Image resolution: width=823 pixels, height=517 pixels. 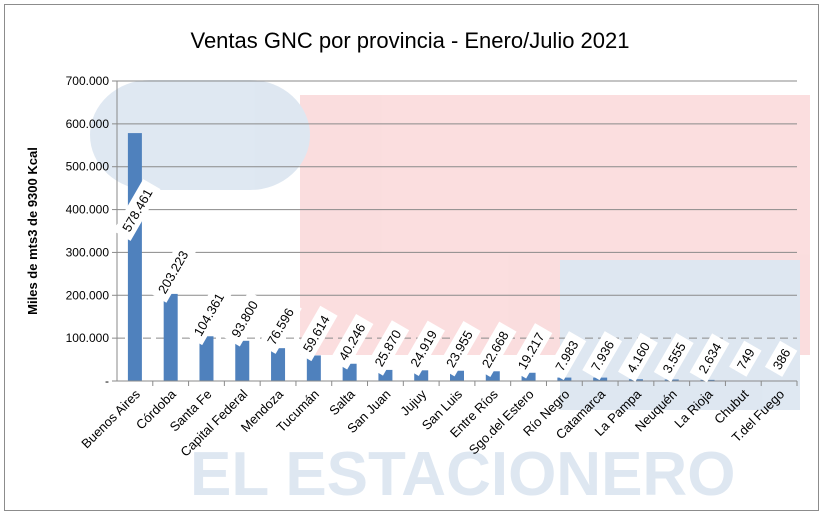 I want to click on y-tick-label: 300.000, so click(x=88, y=252).